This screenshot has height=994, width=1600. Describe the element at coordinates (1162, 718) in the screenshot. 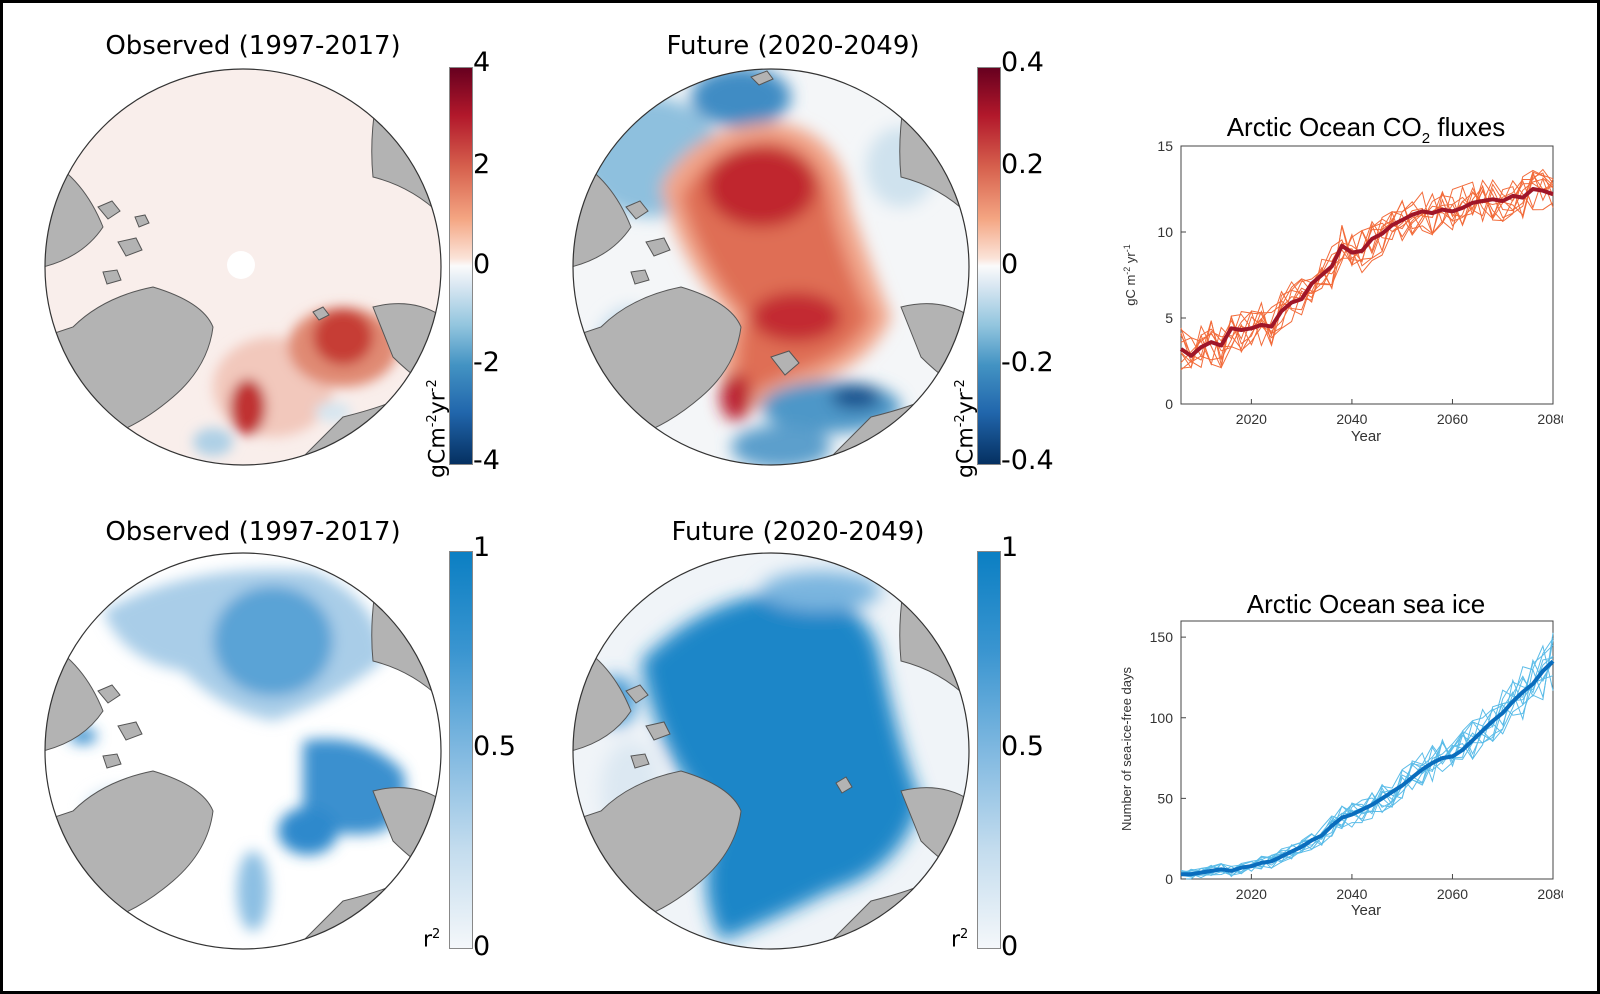

I see `y-tick-label: 100` at that location.